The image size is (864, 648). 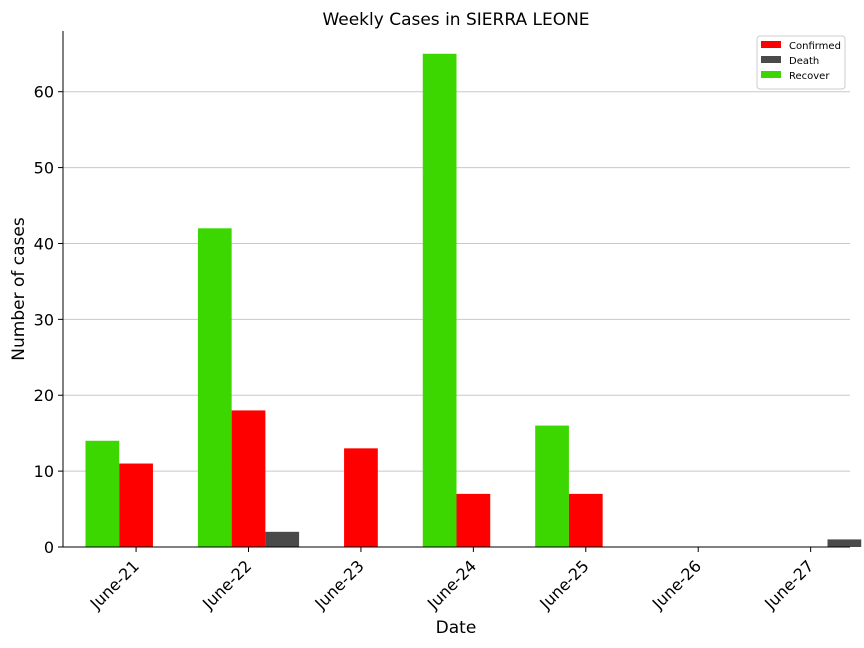 I want to click on y-tick-label: 40, so click(x=44, y=243).